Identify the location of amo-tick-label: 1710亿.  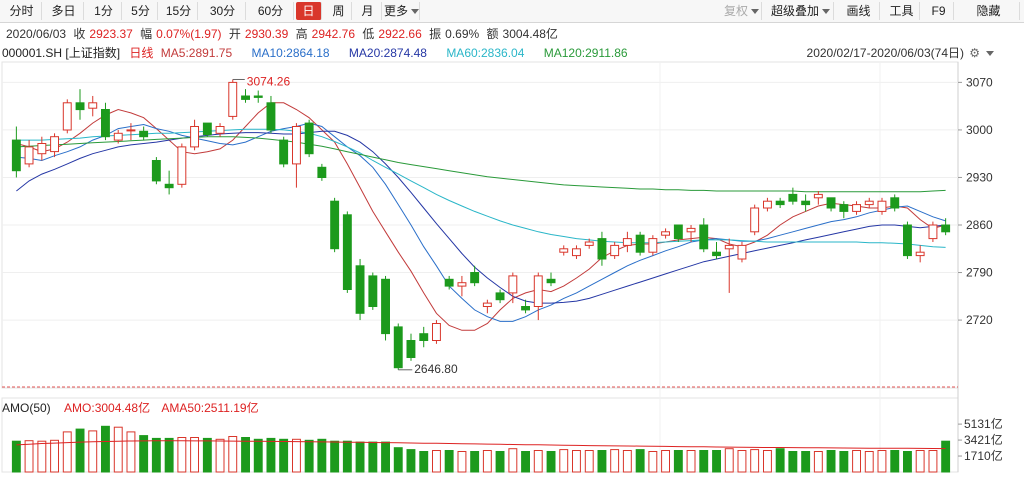
(983, 455).